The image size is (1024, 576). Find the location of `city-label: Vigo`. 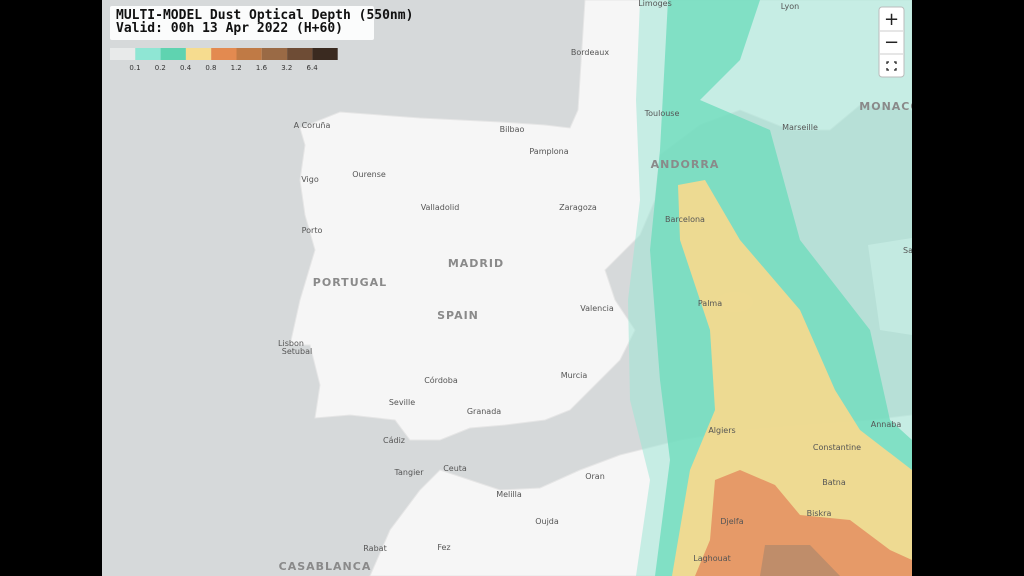

city-label: Vigo is located at coordinates (310, 179).